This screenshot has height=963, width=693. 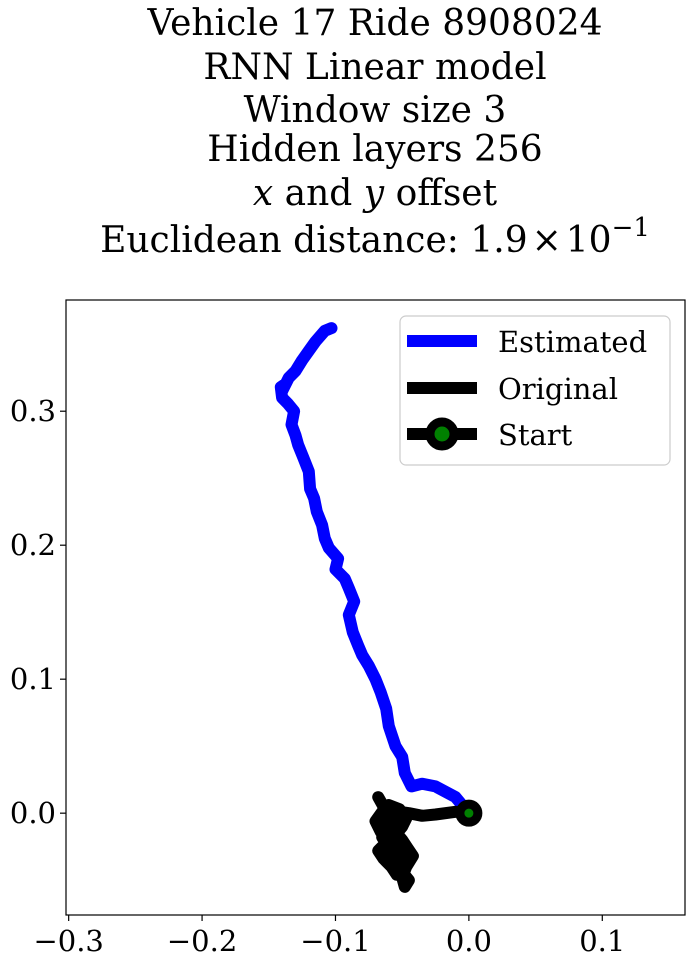 What do you see at coordinates (33, 545) in the screenshot?
I see `y-tick-label: 0.2` at bounding box center [33, 545].